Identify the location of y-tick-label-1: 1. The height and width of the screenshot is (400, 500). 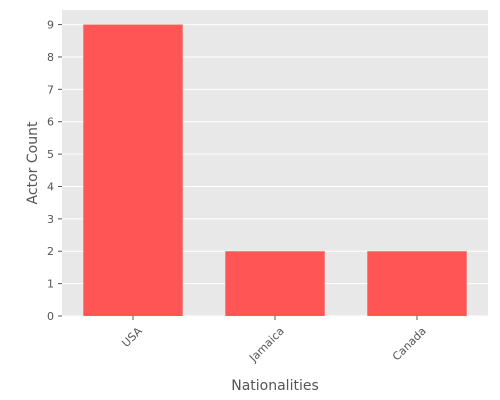
(50, 284).